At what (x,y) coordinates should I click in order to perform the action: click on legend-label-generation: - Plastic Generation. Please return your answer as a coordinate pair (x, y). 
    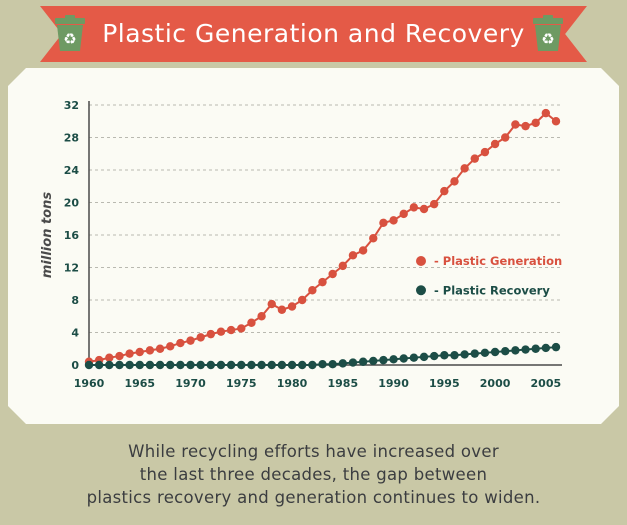
    Looking at the image, I should click on (498, 261).